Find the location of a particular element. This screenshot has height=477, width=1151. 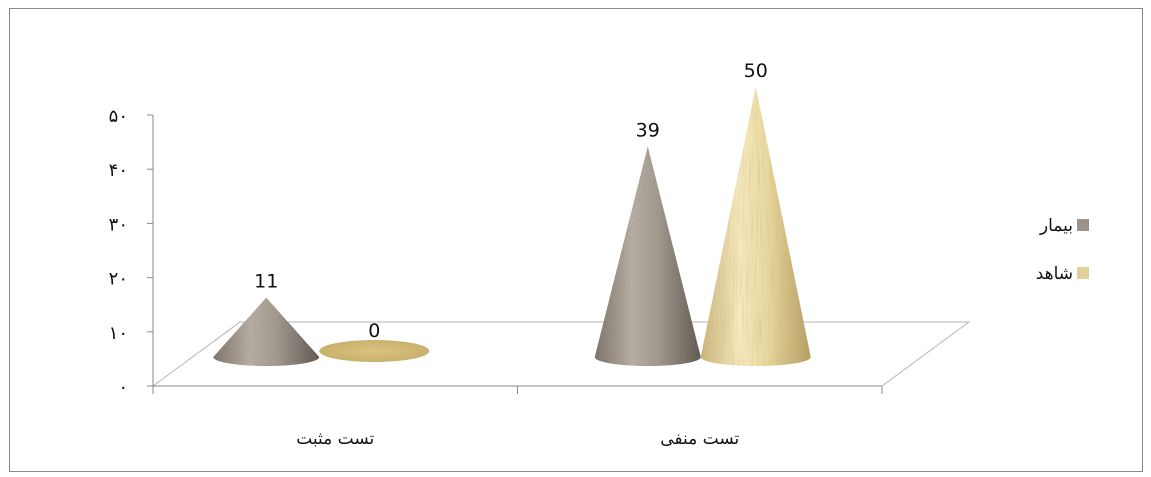

x-ticks is located at coordinates (517, 390).